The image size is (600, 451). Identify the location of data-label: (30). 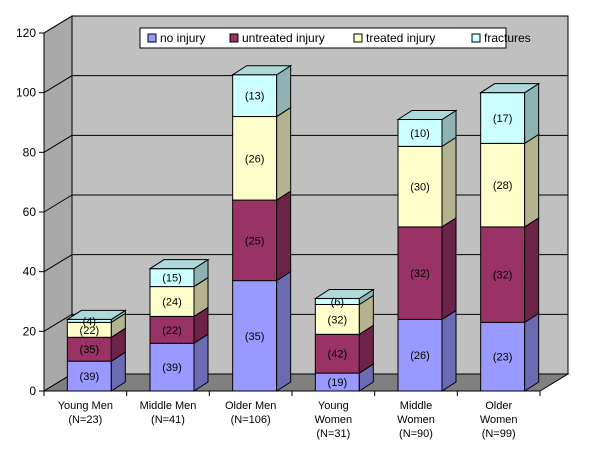
(420, 188).